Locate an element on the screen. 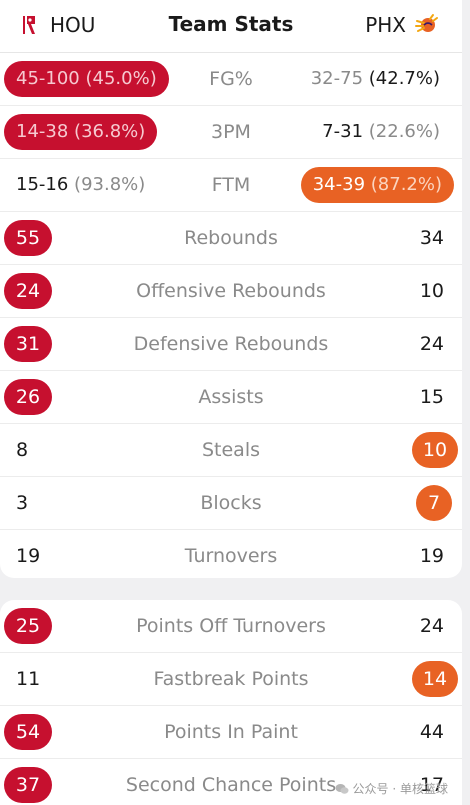 Image resolution: width=470 pixels, height=805 pixels. stat-row-fg: 45-100 (45.0%) FG% 32-75 (42.7%) is located at coordinates (231, 79).